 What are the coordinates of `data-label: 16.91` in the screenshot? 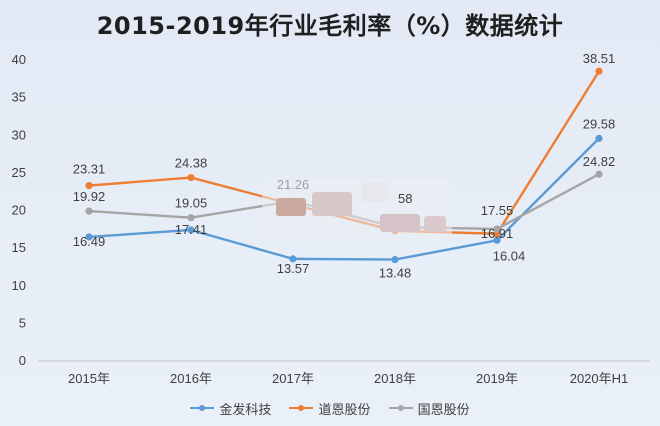 It's located at (497, 233).